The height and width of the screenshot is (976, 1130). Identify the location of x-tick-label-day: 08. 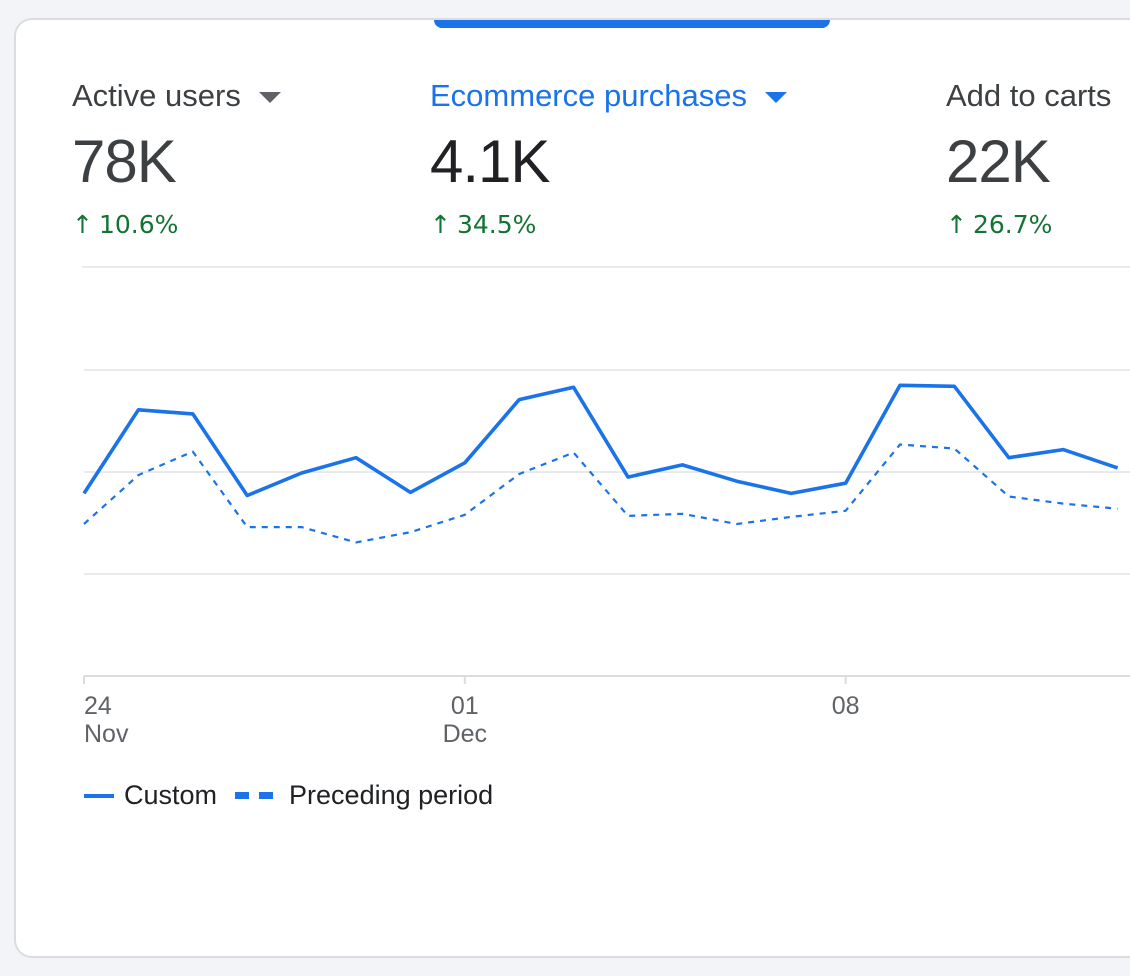
(846, 706).